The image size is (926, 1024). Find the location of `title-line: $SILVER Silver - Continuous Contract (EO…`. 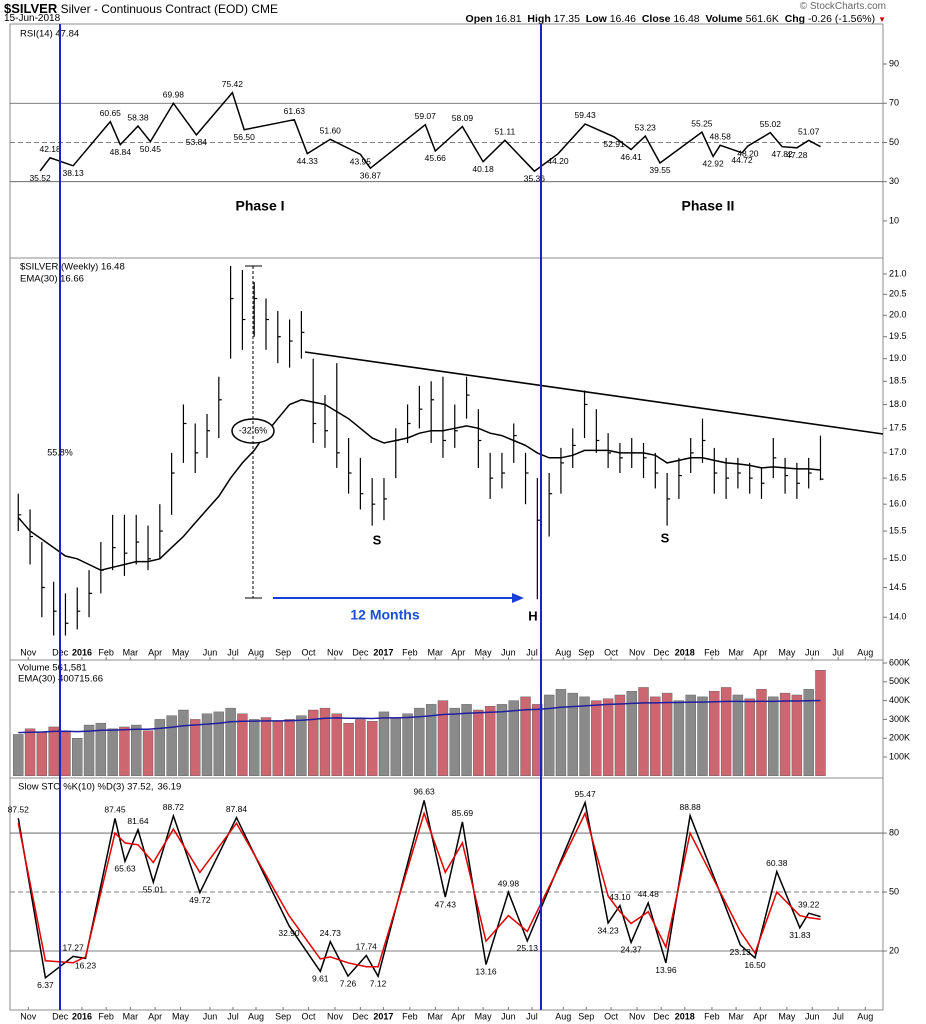

title-line: $SILVER Silver - Continuous Contract (EO… is located at coordinates (141, 8).